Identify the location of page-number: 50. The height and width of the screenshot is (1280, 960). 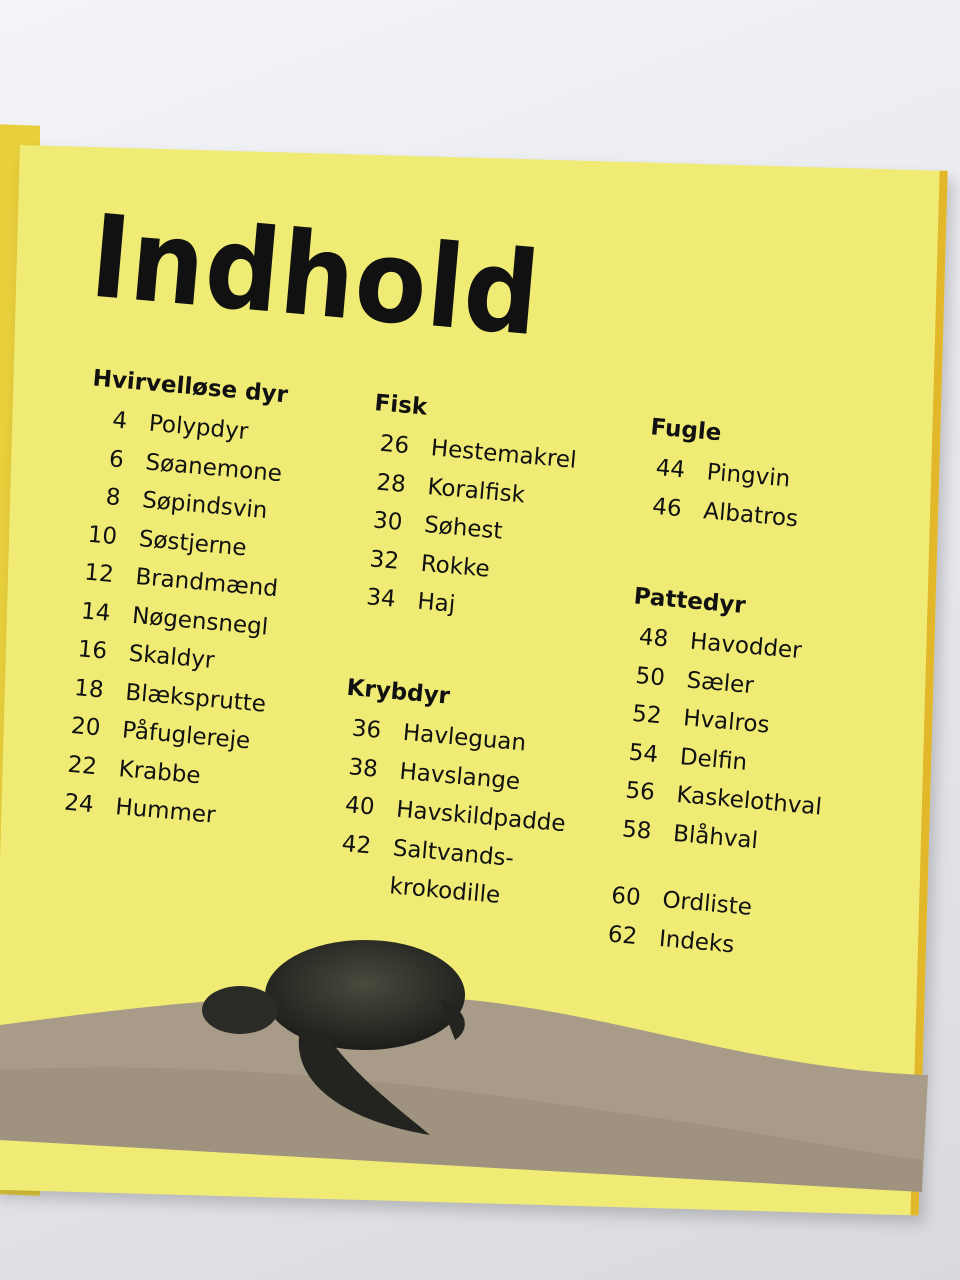
(650, 676).